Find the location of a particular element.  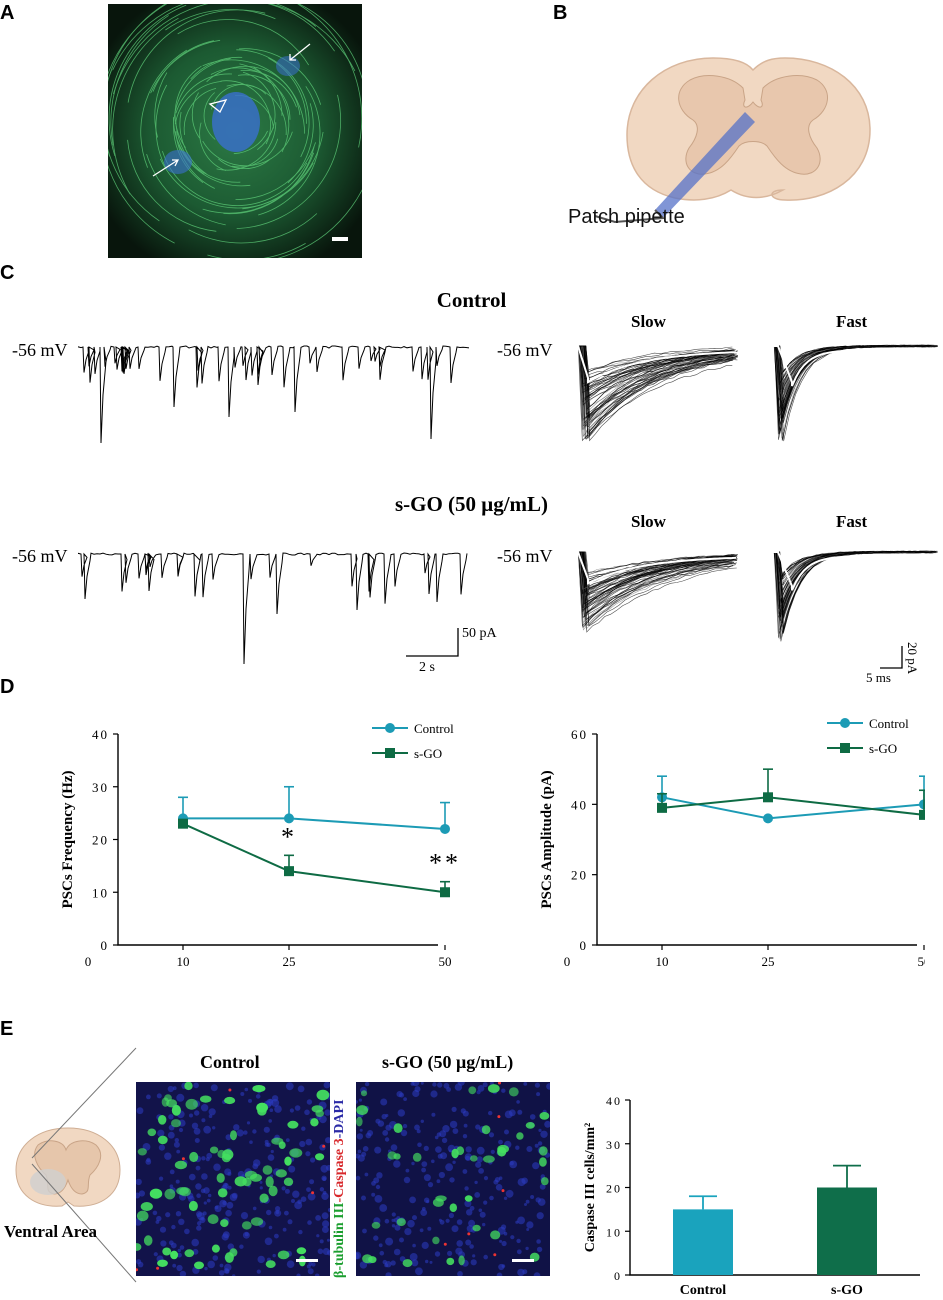

scale-label-time: 2 s is located at coordinates (427, 667).